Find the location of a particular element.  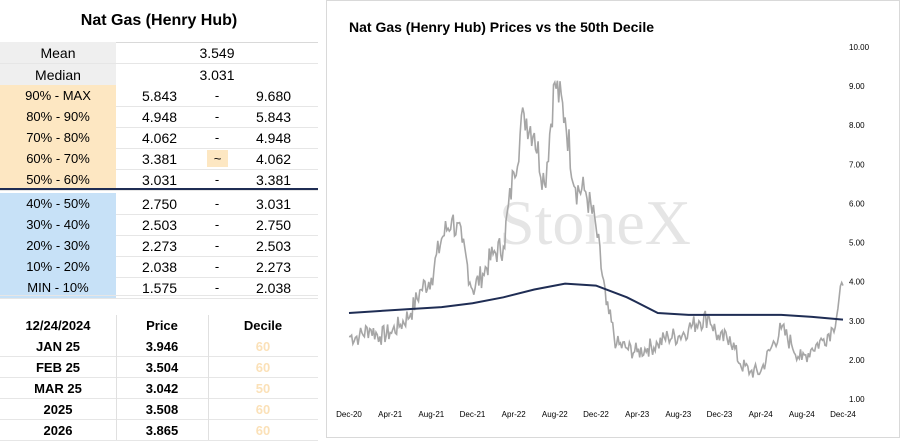

x-tick-label: Dec-24 is located at coordinates (843, 414).